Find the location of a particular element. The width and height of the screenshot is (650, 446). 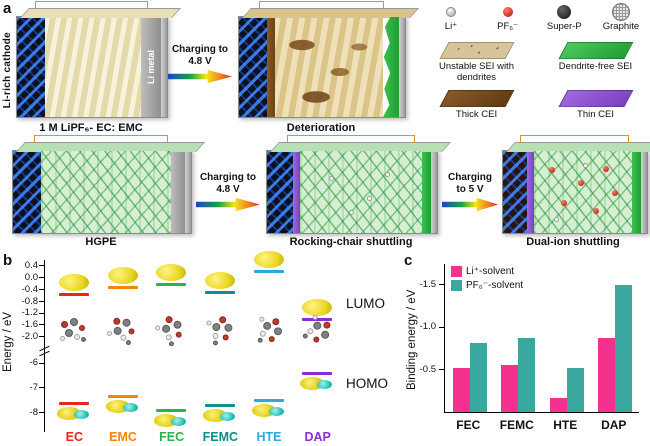

super-p-icon is located at coordinates (564, 12).